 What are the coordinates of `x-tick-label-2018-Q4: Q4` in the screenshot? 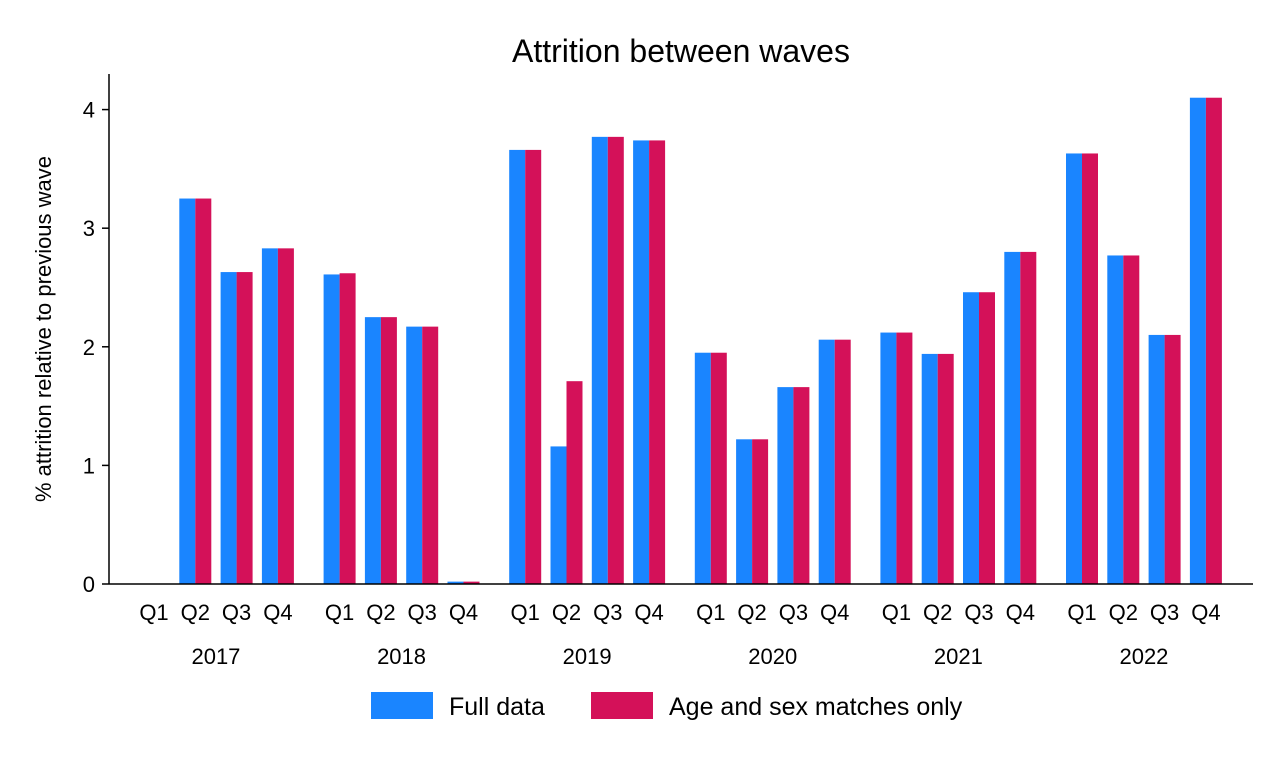 It's located at (463, 612).